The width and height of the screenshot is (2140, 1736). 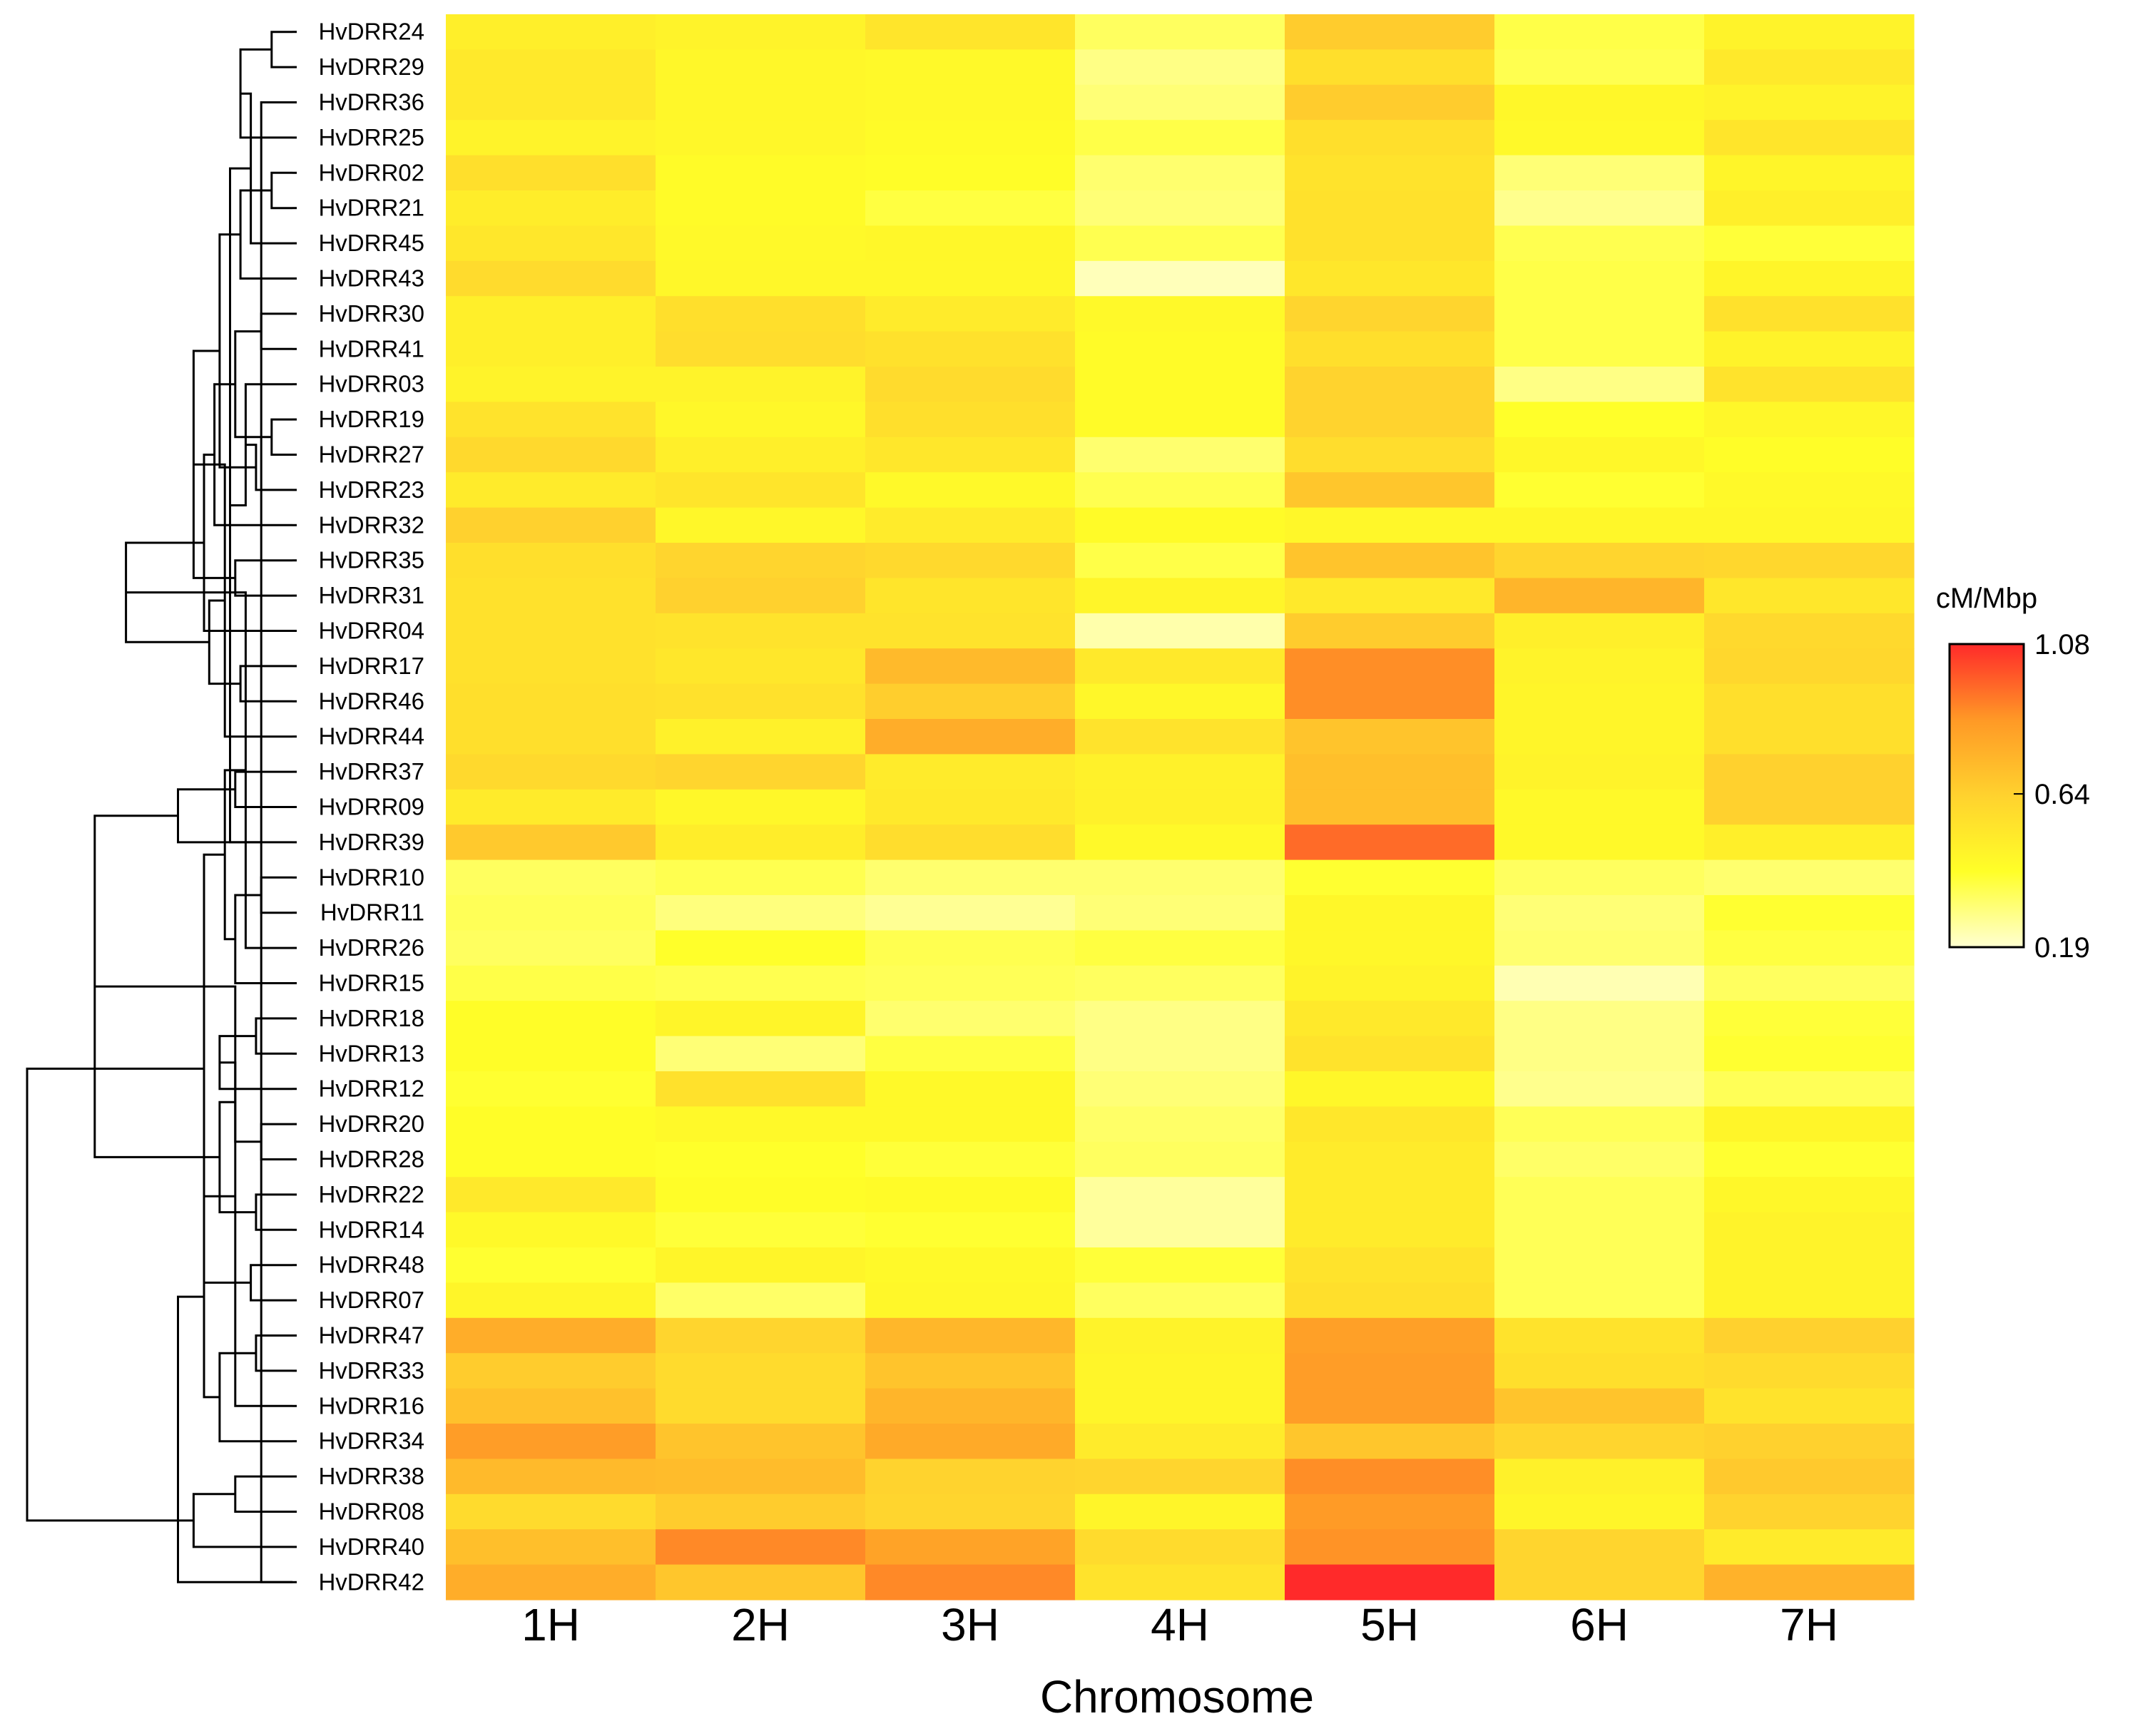 I want to click on heatmap-cell-HvDRR40-1H, so click(x=551, y=1547).